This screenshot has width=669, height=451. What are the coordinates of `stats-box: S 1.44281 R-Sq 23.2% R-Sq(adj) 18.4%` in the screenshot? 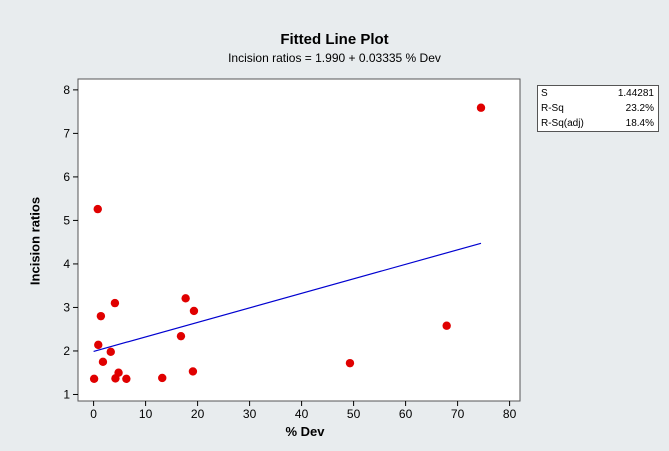 It's located at (598, 108).